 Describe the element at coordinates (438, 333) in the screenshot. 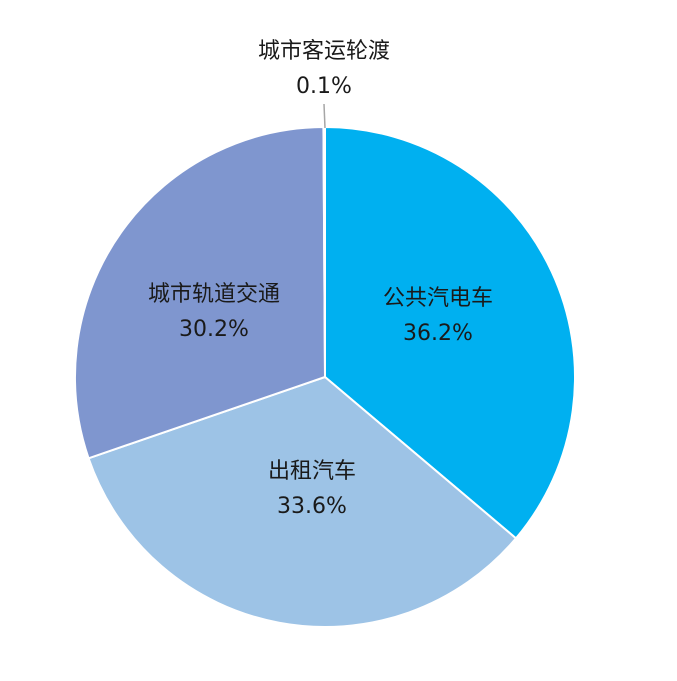

I see `slice-value-bus: 36.2%` at that location.